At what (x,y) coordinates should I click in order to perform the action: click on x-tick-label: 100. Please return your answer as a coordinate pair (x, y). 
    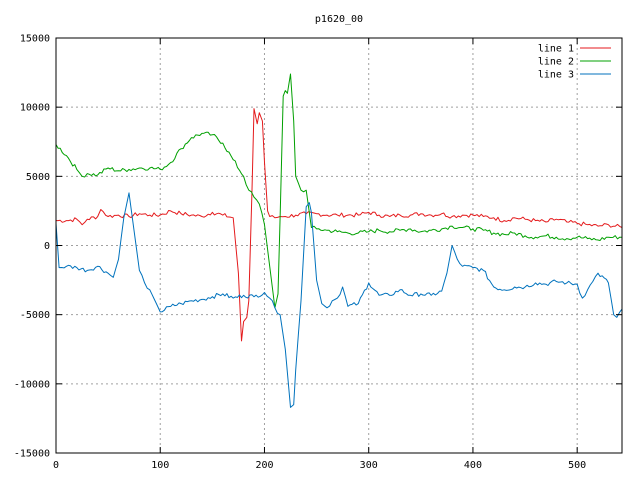
    Looking at the image, I should click on (160, 465).